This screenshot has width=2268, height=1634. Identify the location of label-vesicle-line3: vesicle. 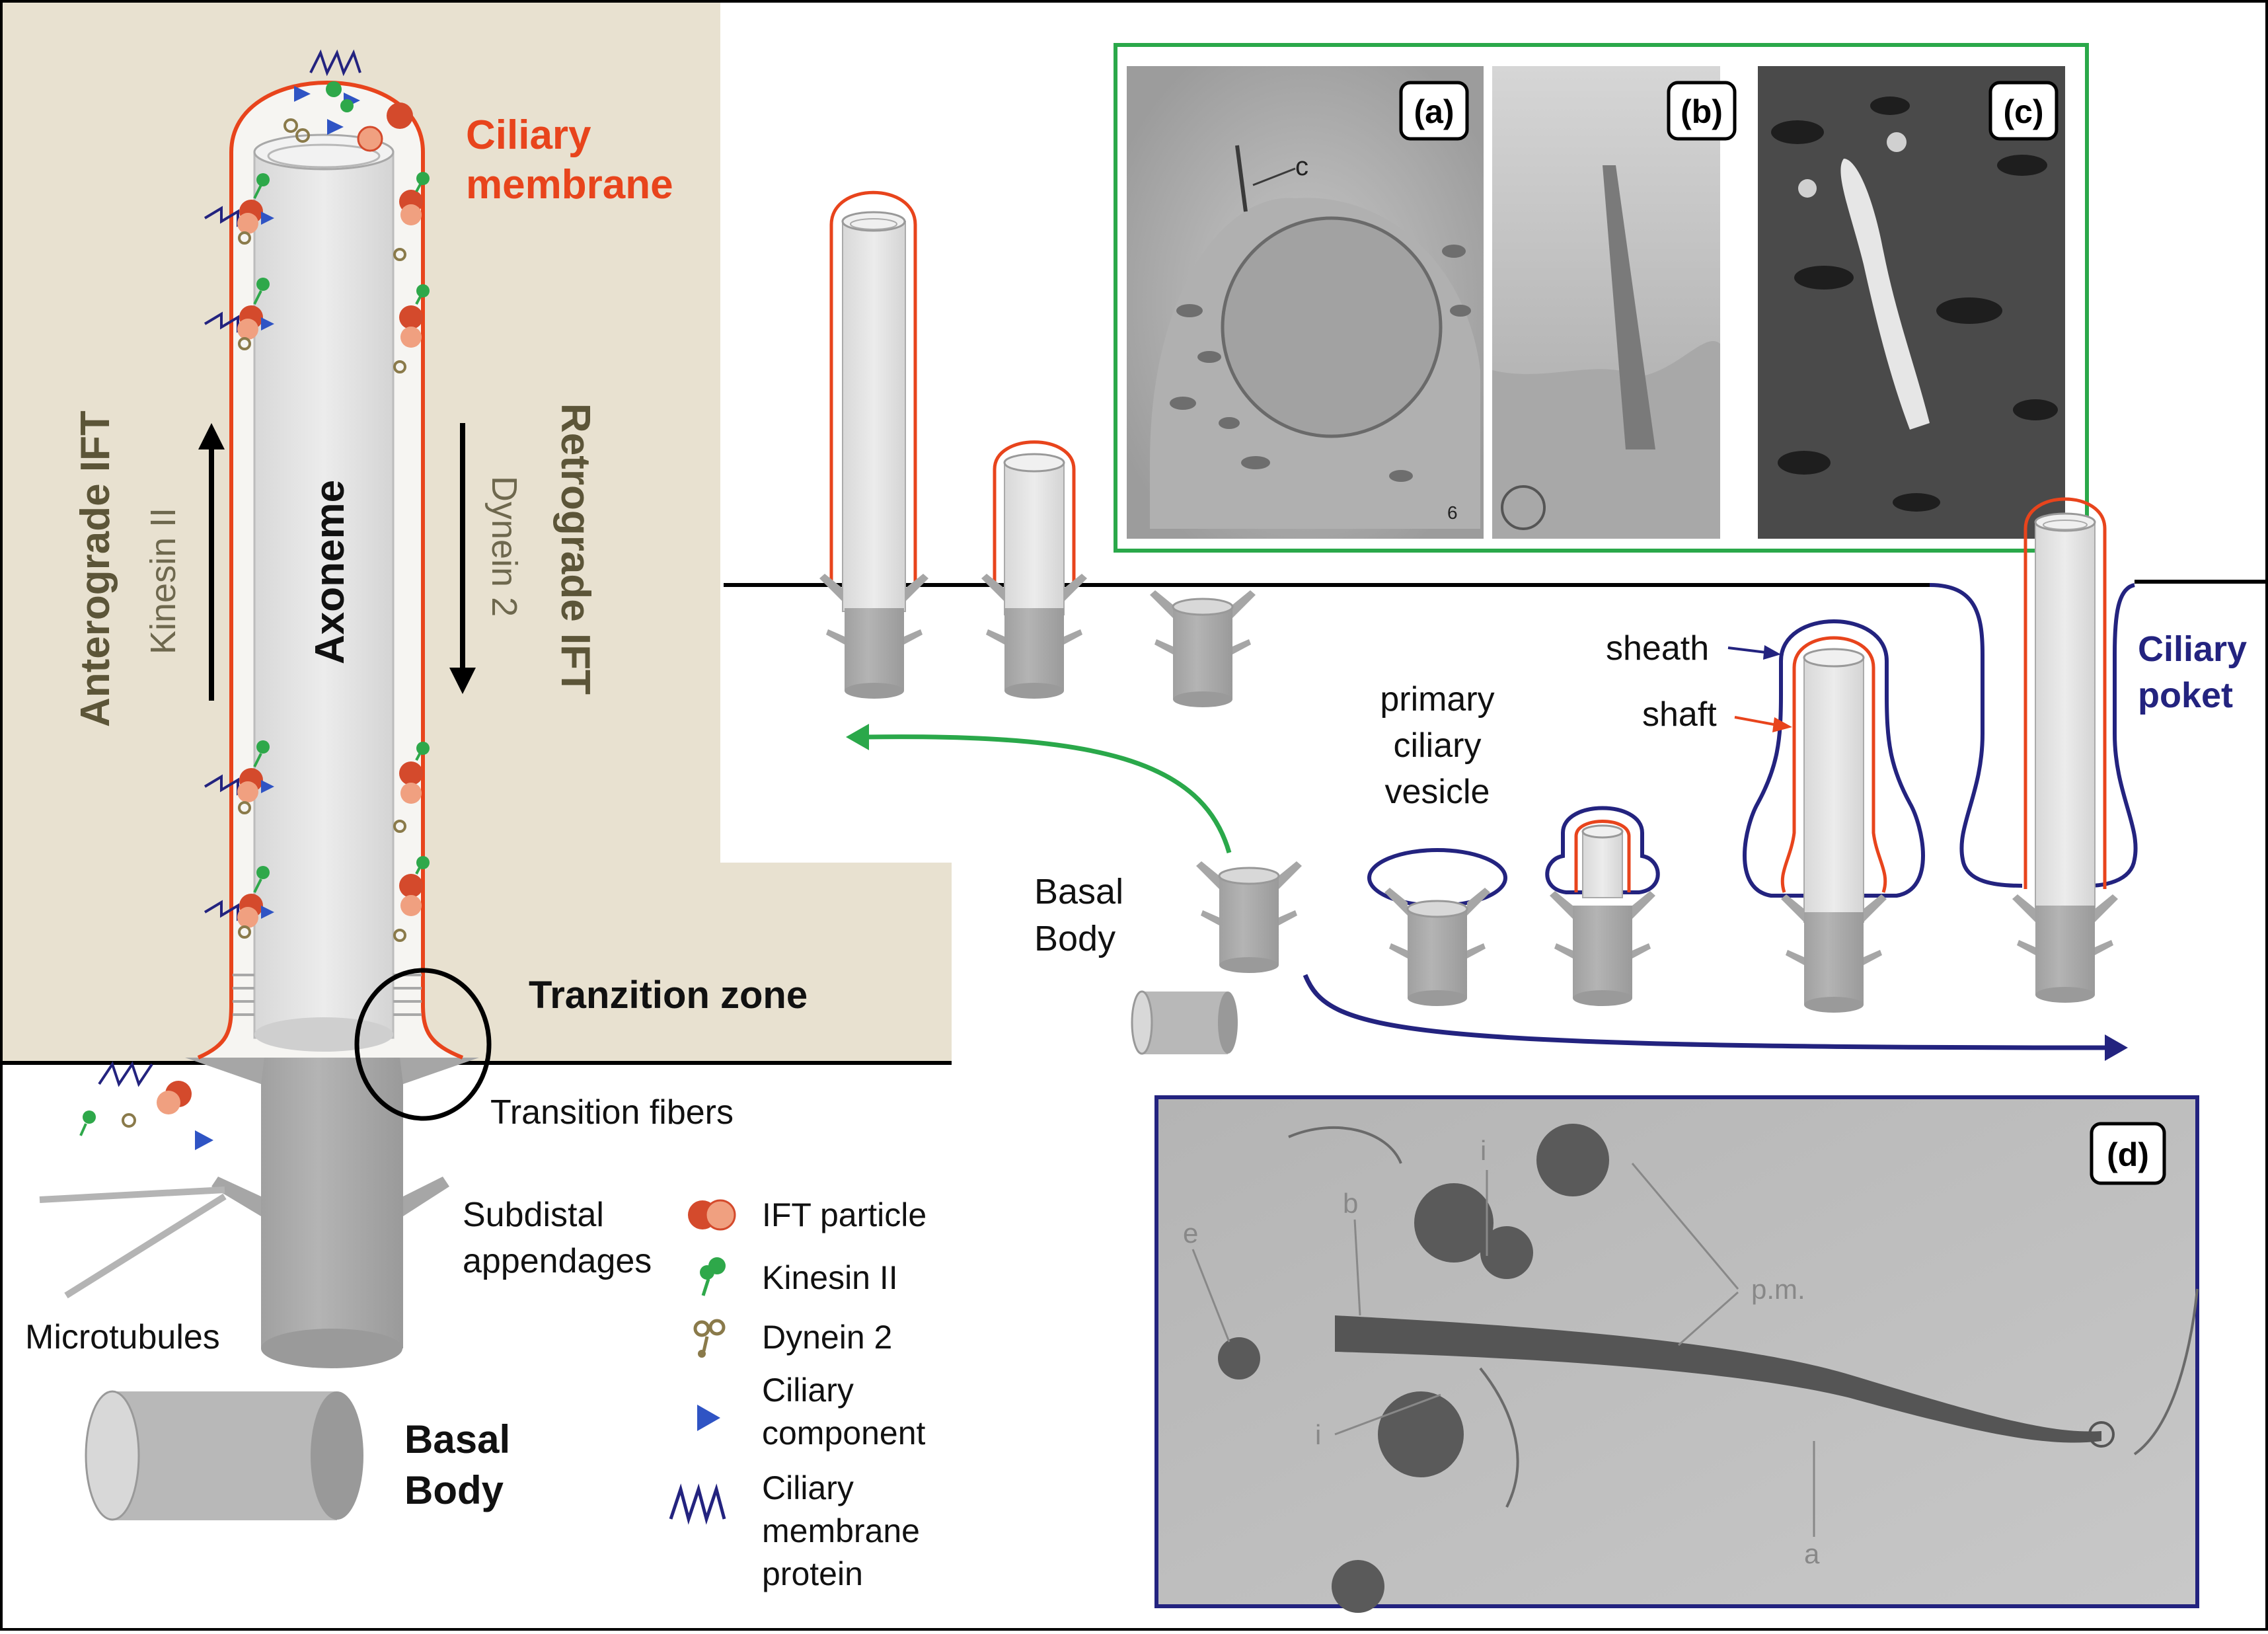
(1438, 792).